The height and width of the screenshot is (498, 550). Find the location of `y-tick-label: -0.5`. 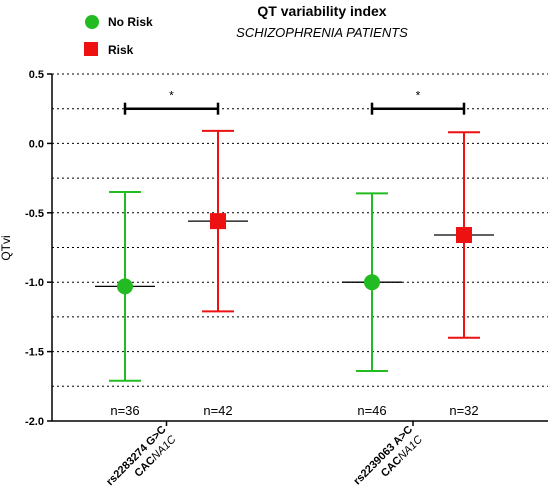

y-tick-label: -0.5 is located at coordinates (34, 214).